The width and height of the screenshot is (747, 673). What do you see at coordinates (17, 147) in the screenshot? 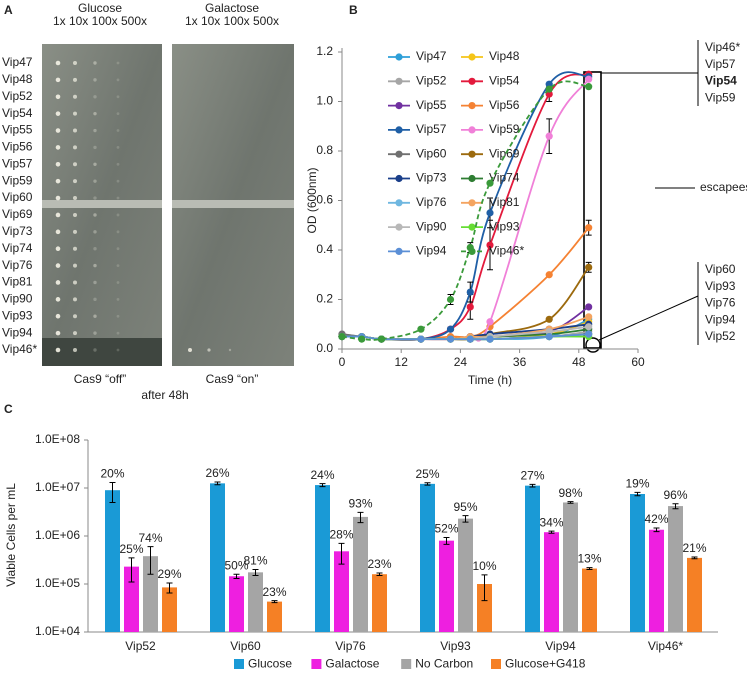
I see `strain-label: Vip56` at bounding box center [17, 147].